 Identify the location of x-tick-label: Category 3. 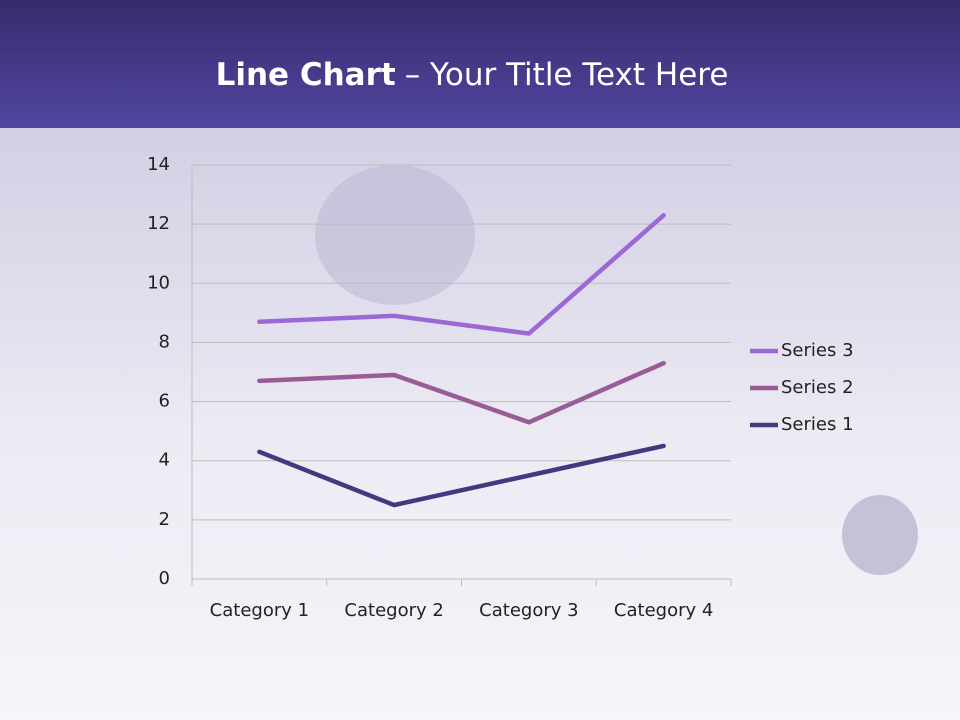
(528, 610).